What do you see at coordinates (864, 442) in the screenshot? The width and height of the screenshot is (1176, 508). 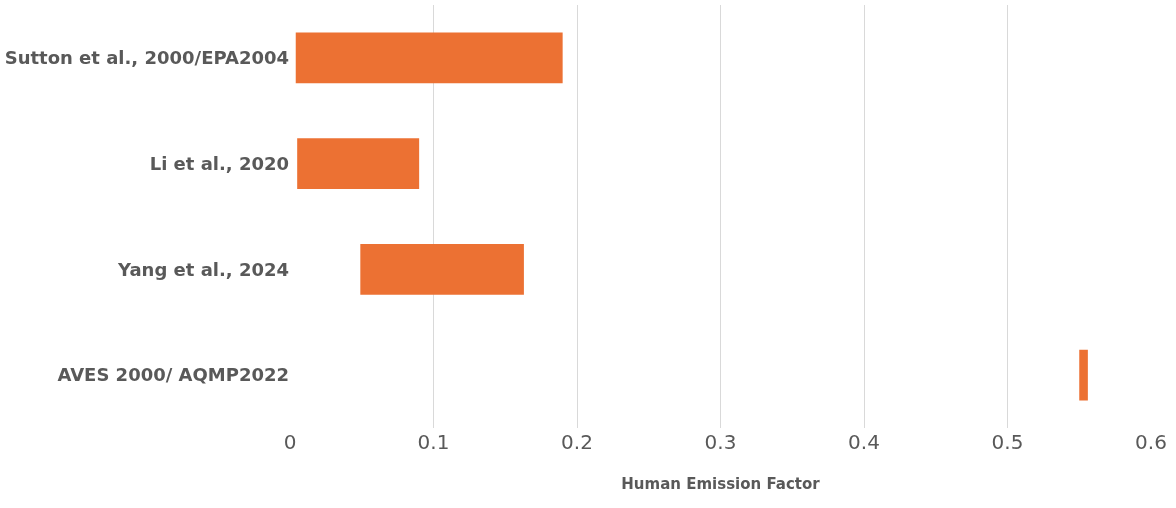 I see `x-tick-label: 0.4` at bounding box center [864, 442].